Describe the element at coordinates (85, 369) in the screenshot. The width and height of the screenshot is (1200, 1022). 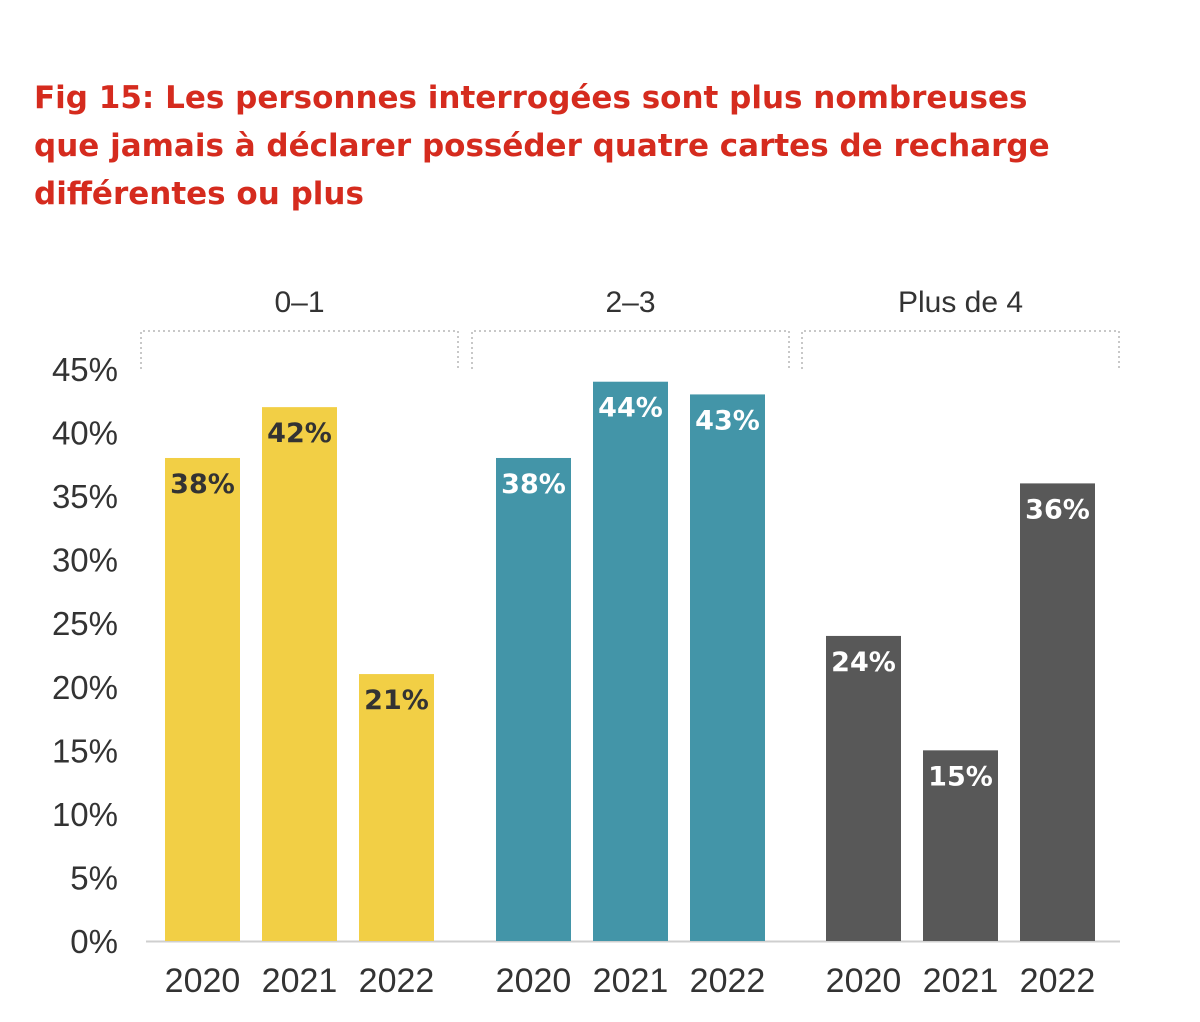
I see `y-tick-label: 45%` at that location.